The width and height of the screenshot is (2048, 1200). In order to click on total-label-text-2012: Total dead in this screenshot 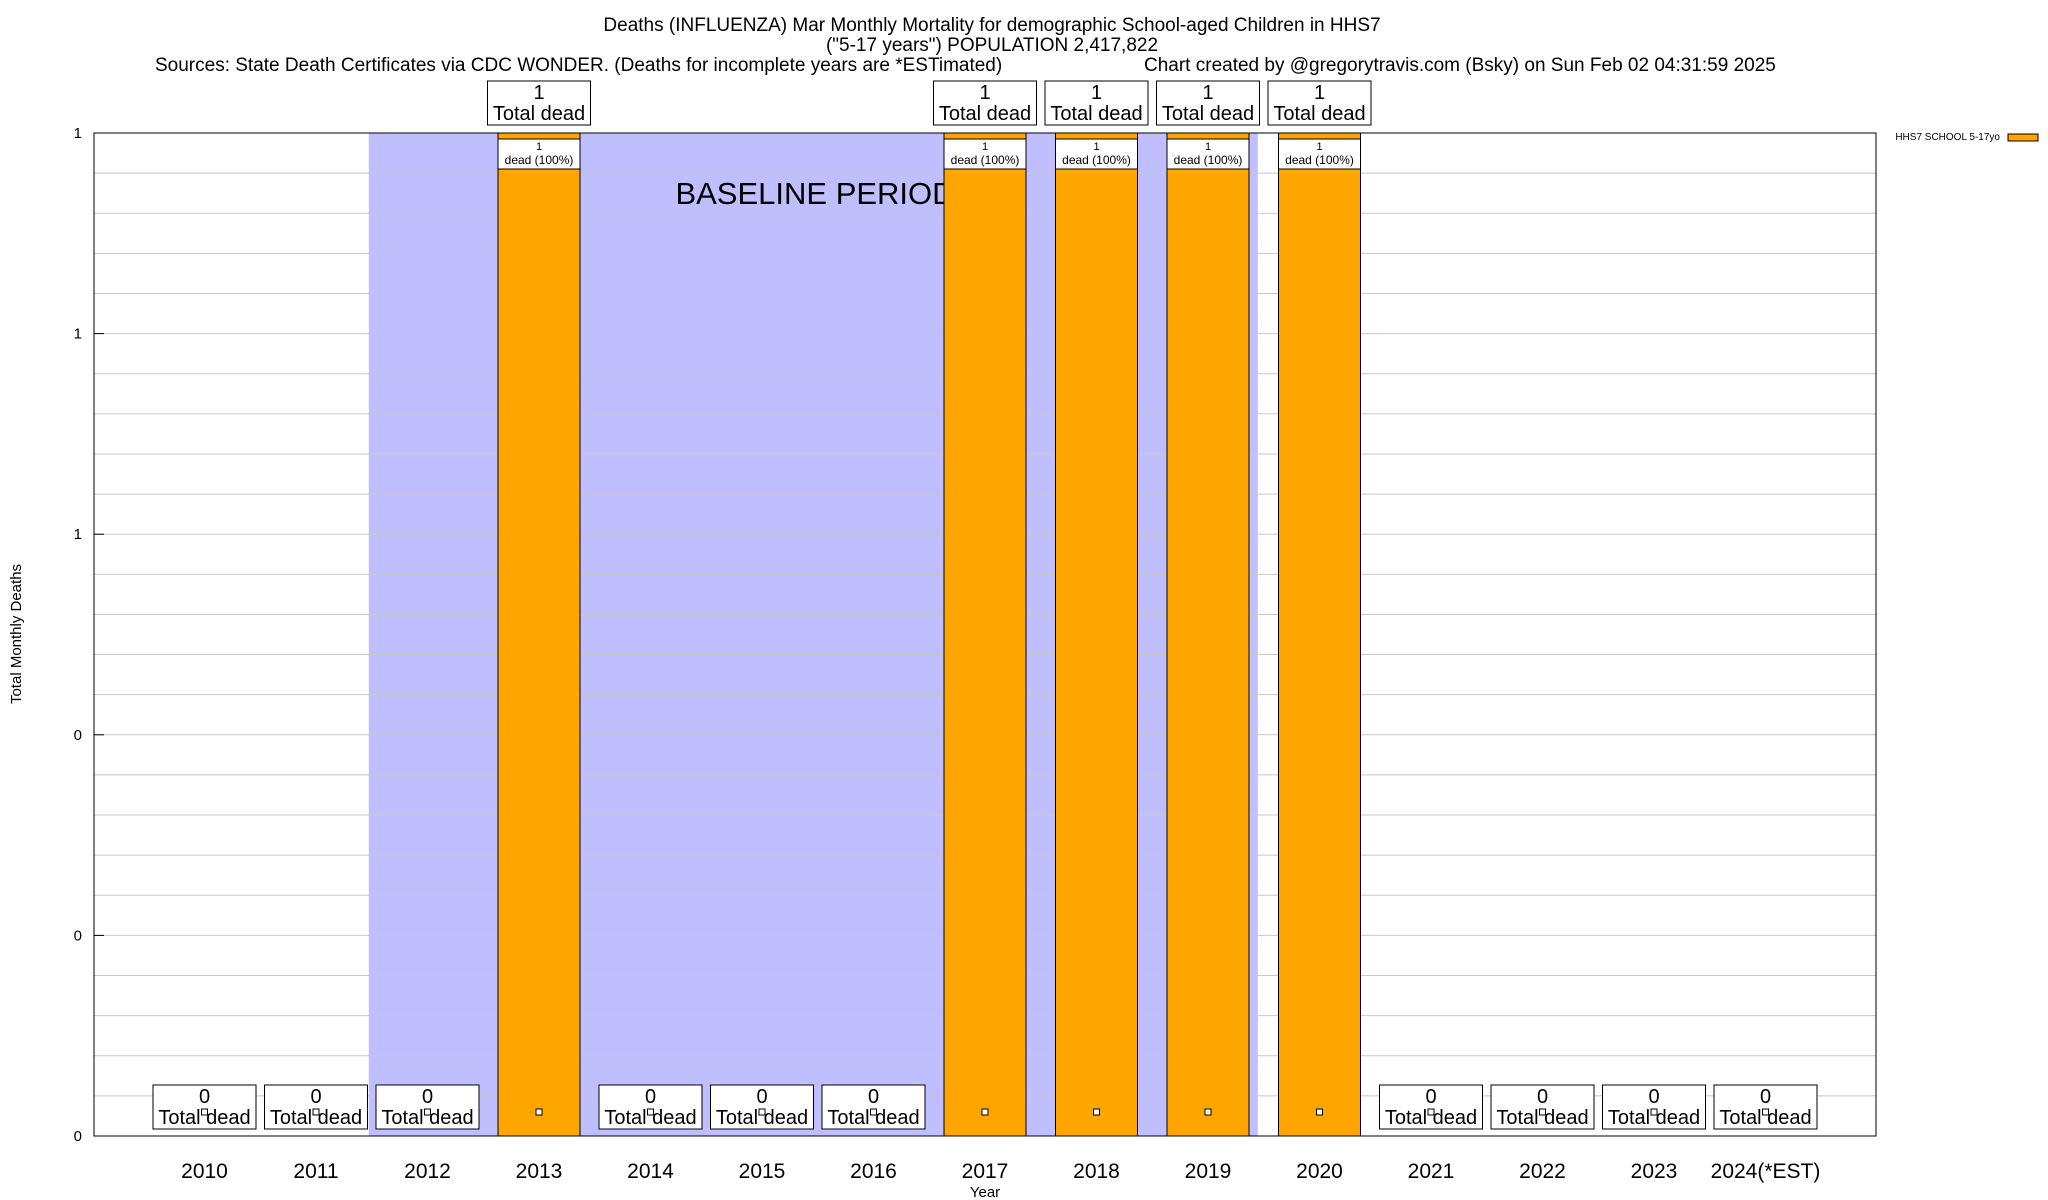, I will do `click(427, 1118)`.